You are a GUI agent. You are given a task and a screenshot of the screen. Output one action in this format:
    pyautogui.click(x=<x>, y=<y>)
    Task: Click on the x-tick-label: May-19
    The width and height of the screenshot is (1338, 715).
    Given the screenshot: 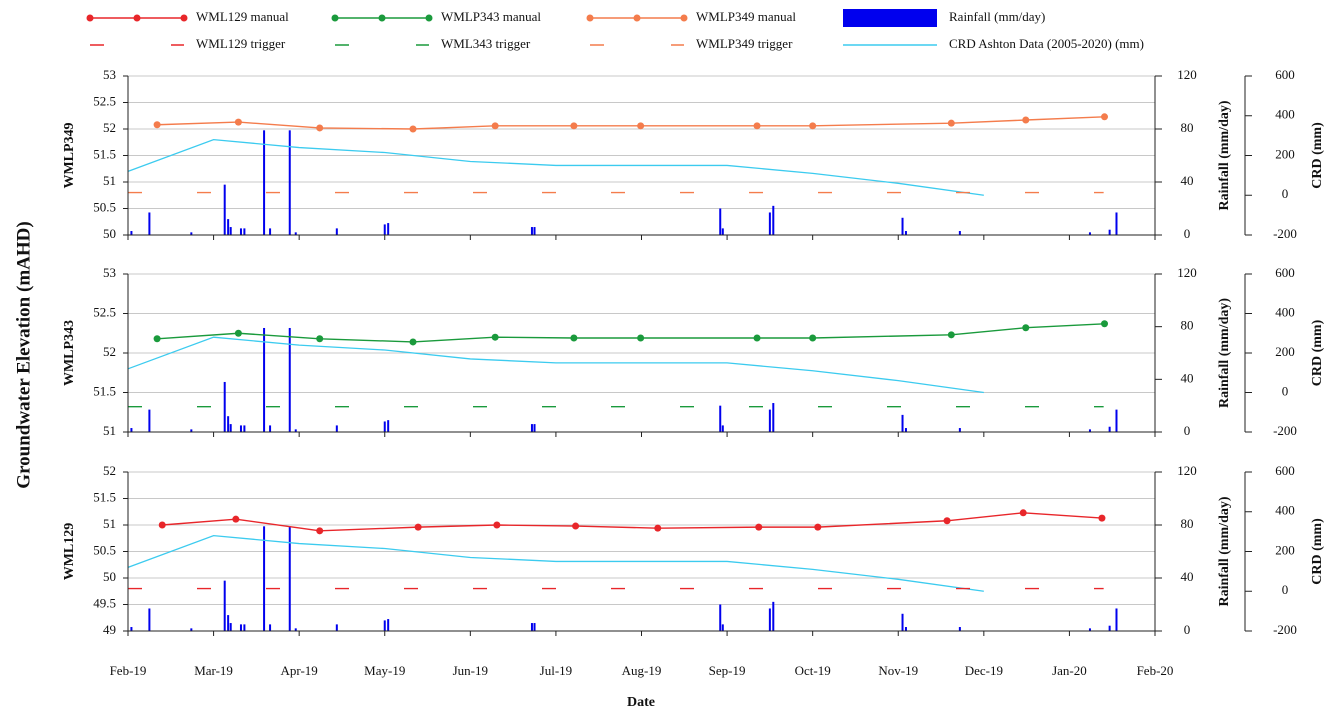 What is the action you would take?
    pyautogui.click(x=384, y=670)
    